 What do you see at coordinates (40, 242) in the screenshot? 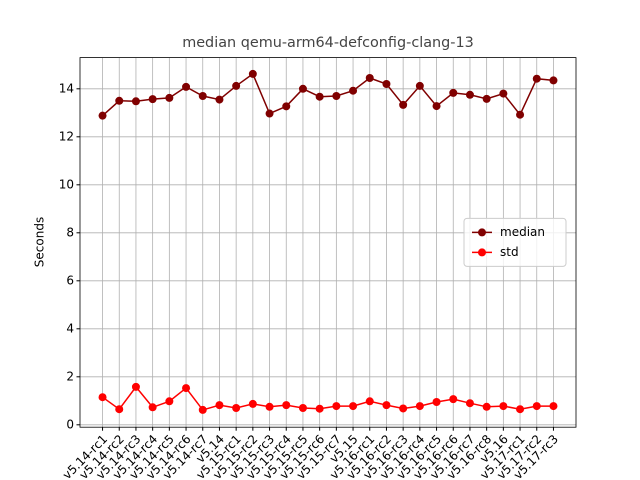
I see `y-axis-label: Seconds` at bounding box center [40, 242].